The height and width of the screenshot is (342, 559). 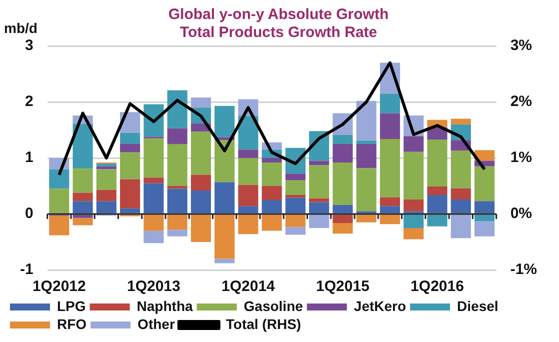 What do you see at coordinates (157, 324) in the screenshot?
I see `legend-label: Other` at bounding box center [157, 324].